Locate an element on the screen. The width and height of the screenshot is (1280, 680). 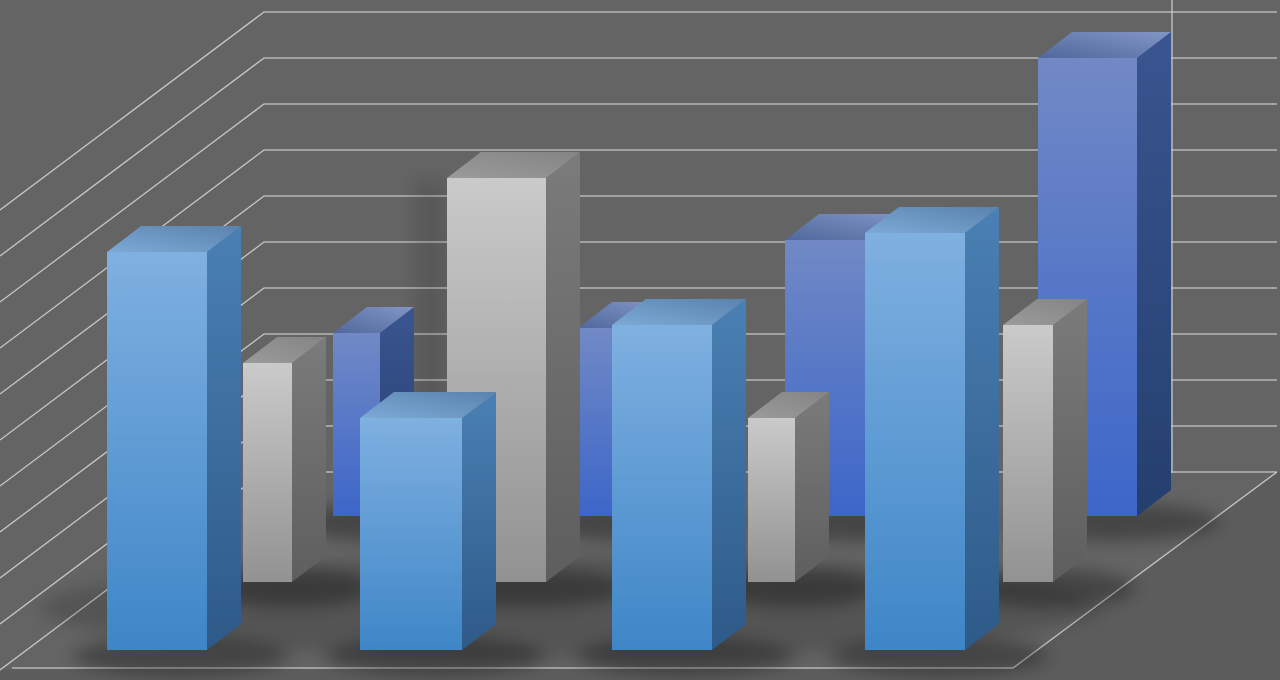
bar-front-group3 is located at coordinates (679, 474).